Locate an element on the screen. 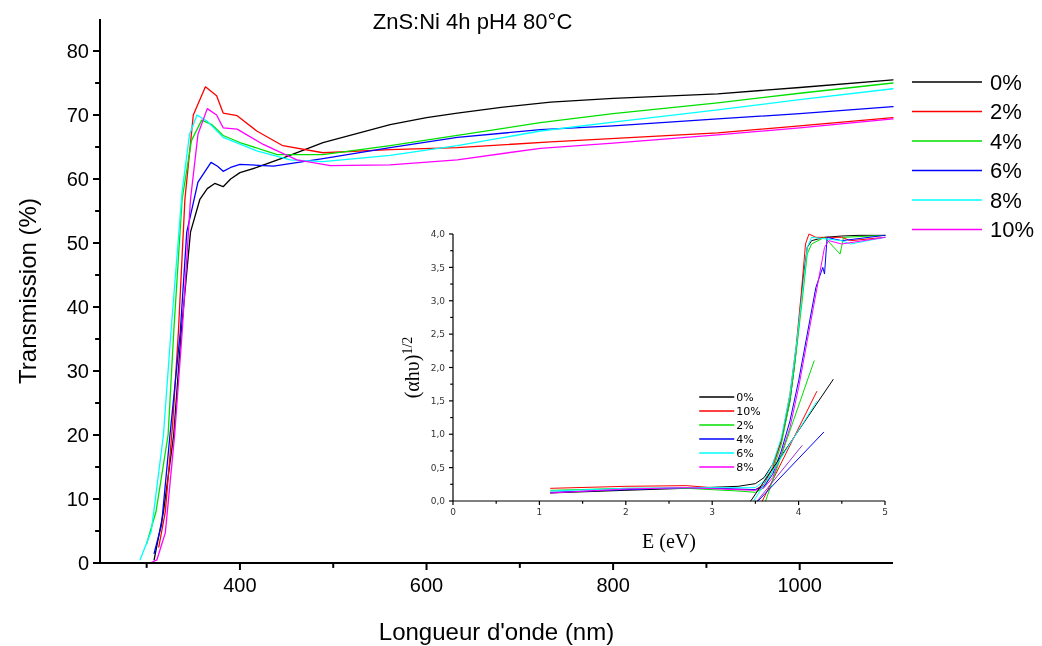  x-tick-label: 4 is located at coordinates (798, 511).